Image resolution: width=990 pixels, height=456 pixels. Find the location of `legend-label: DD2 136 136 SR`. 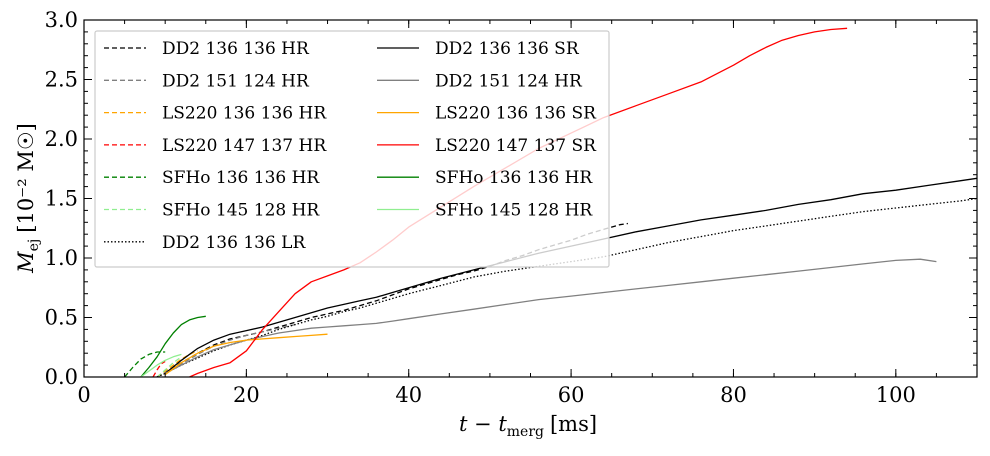

legend-label: DD2 136 136 SR is located at coordinates (507, 49).